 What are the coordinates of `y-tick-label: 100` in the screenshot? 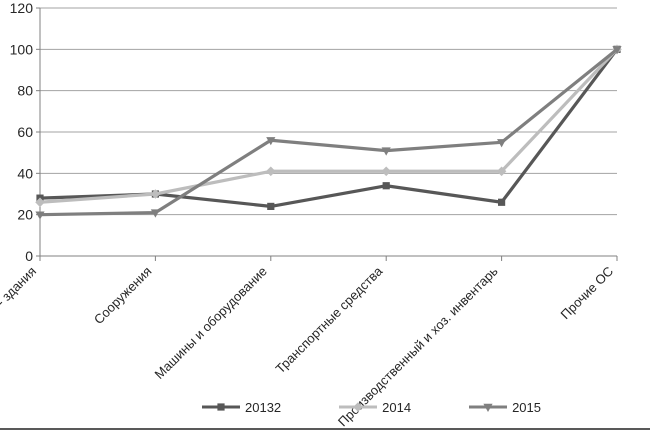 It's located at (22, 49).